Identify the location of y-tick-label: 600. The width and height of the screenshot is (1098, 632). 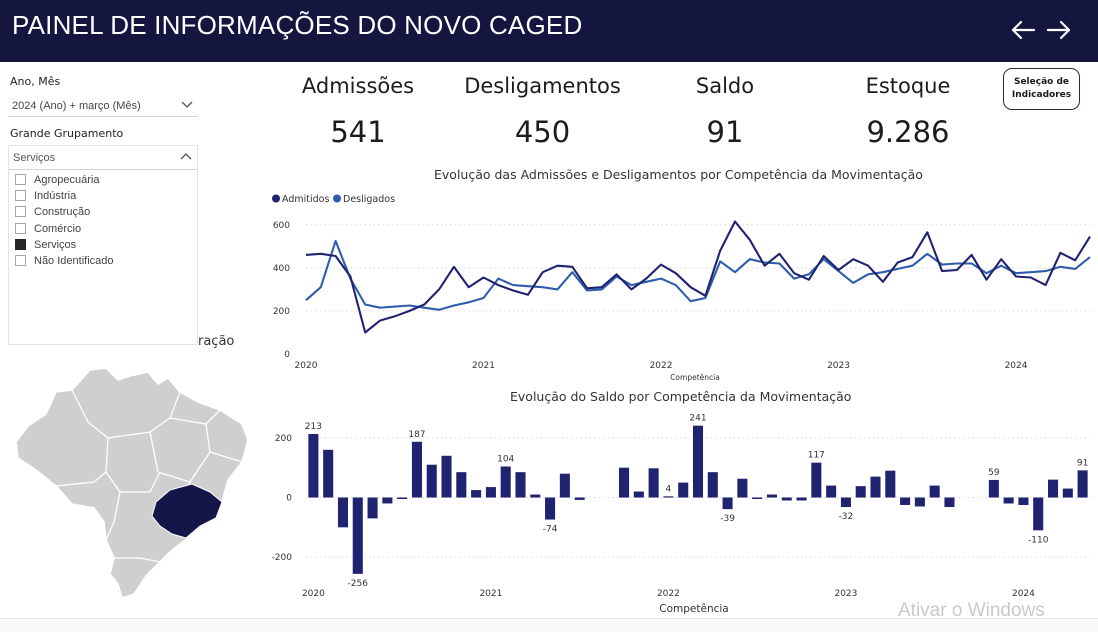
(281, 226).